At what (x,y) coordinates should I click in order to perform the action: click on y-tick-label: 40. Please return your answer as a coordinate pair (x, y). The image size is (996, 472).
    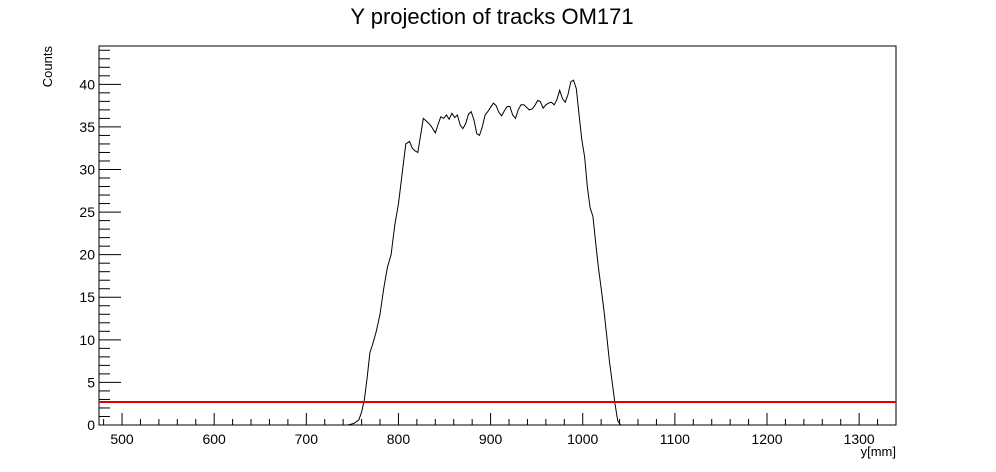
    Looking at the image, I should click on (87, 84).